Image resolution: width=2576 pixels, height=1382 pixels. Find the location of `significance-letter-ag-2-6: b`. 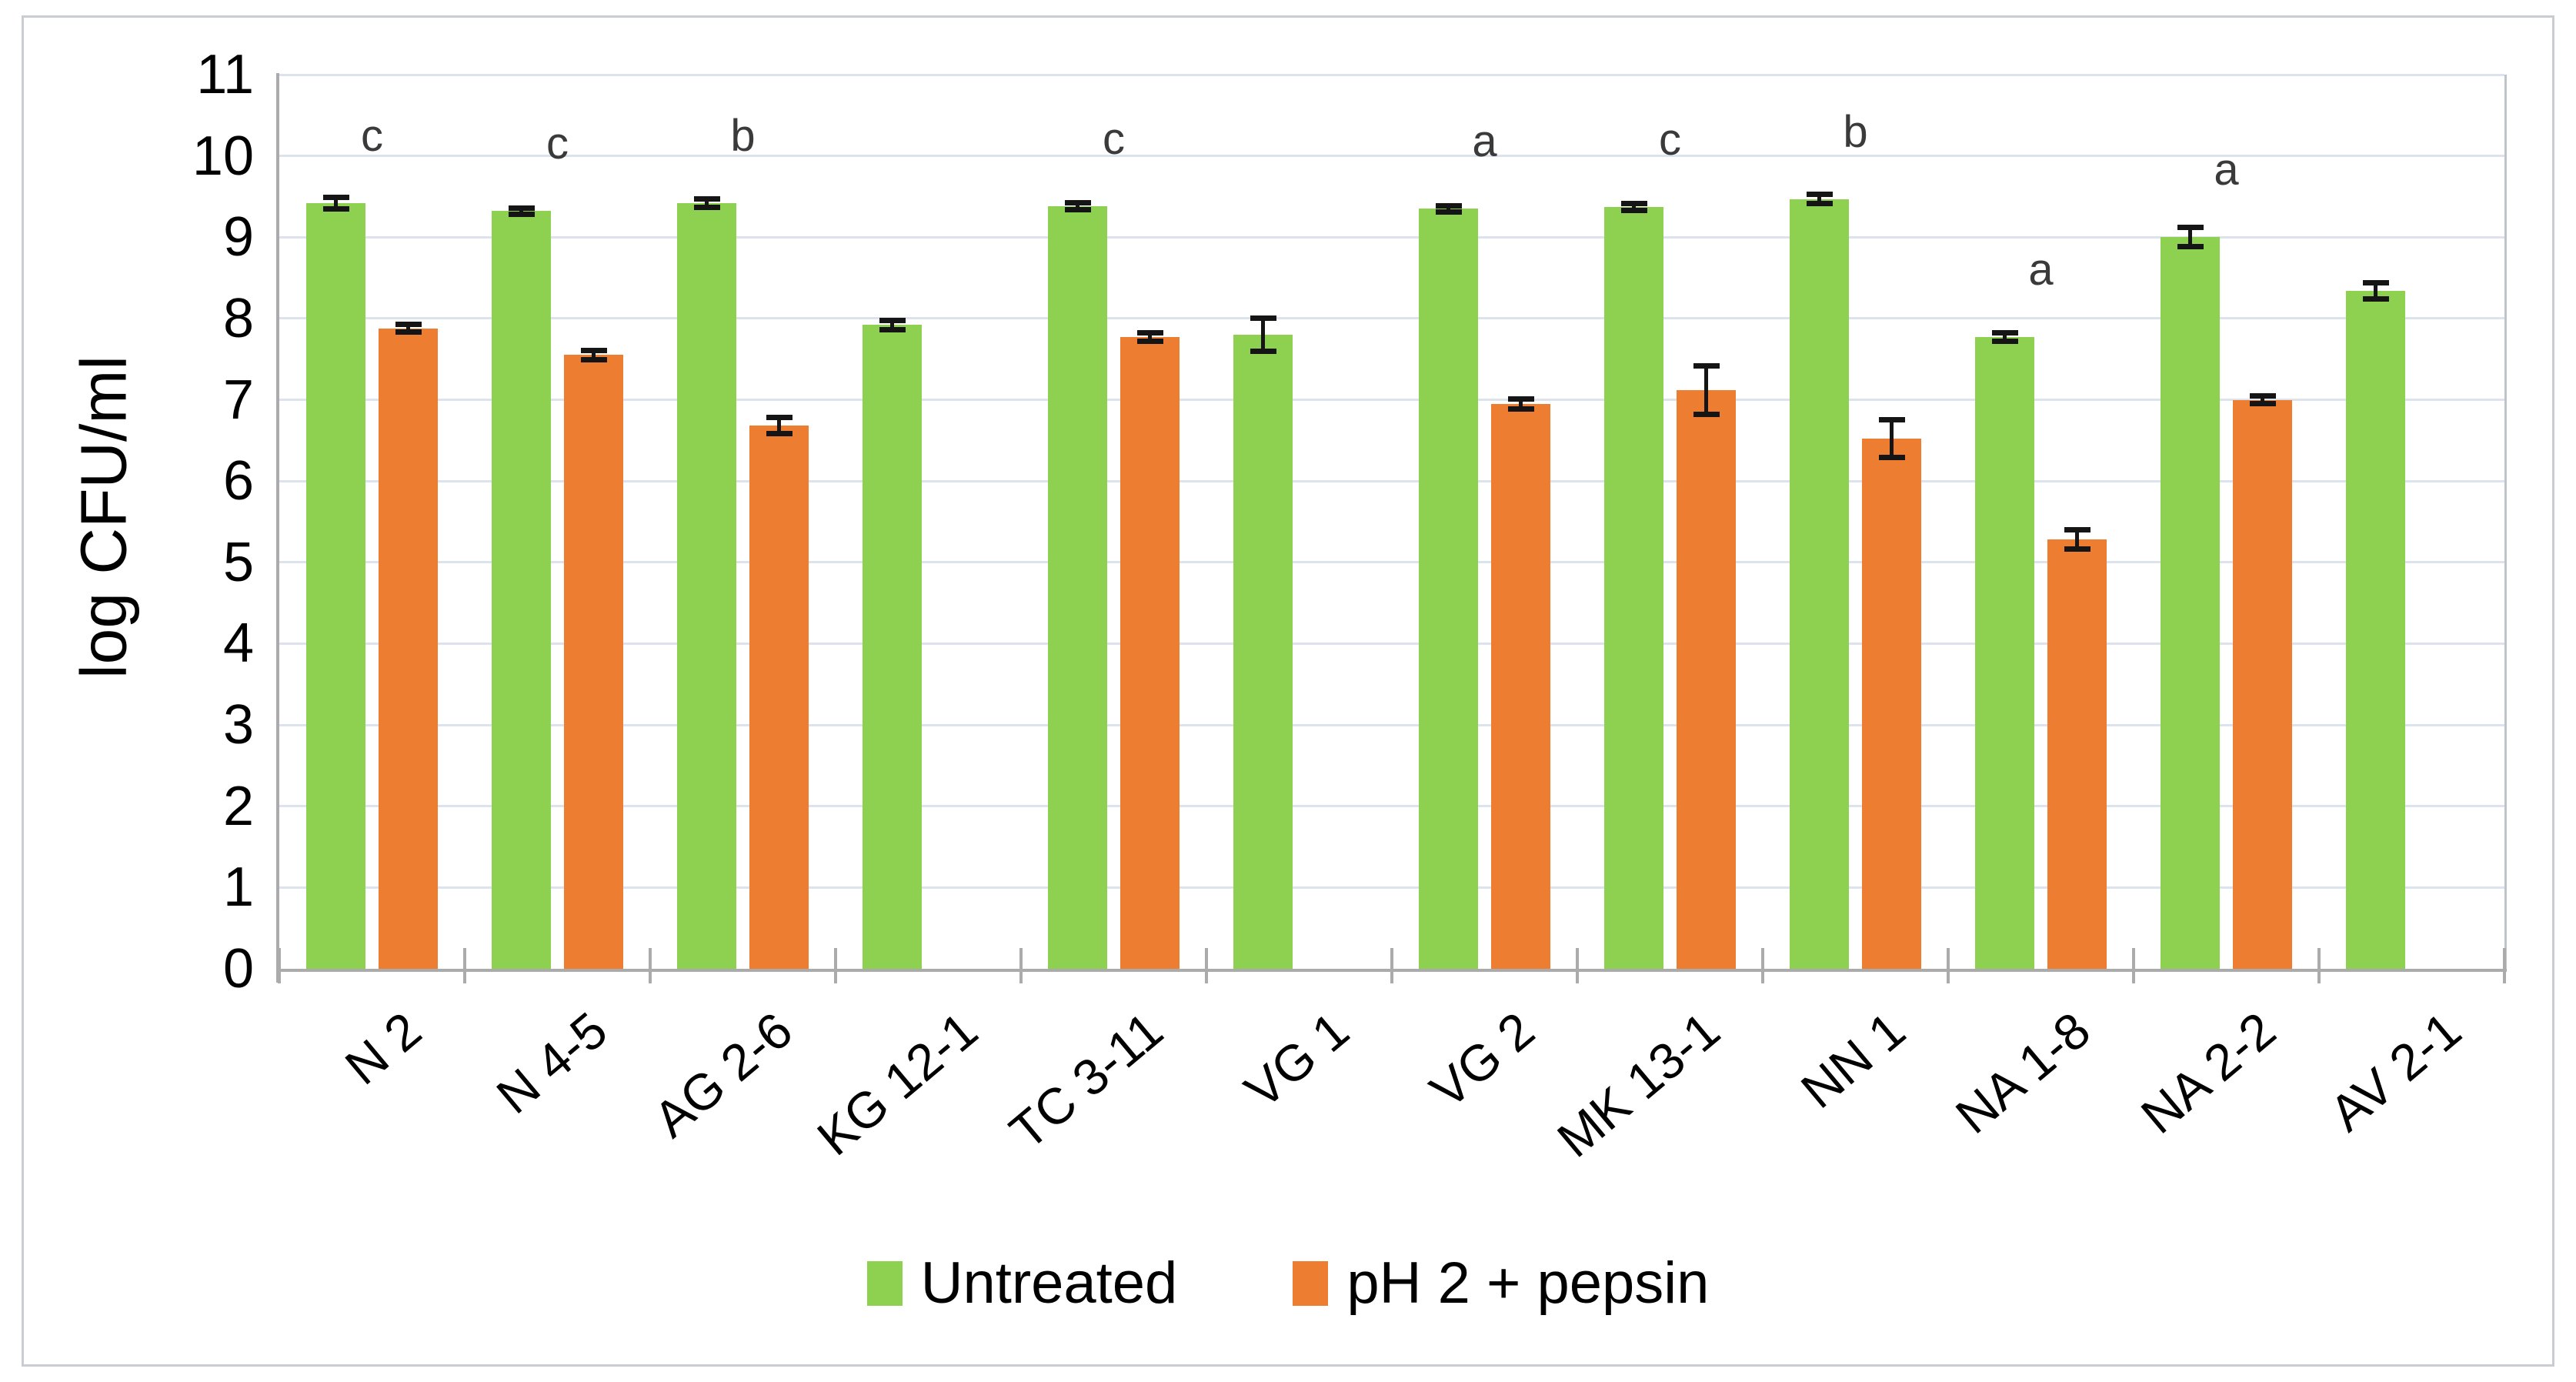

significance-letter-ag-2-6: b is located at coordinates (743, 135).